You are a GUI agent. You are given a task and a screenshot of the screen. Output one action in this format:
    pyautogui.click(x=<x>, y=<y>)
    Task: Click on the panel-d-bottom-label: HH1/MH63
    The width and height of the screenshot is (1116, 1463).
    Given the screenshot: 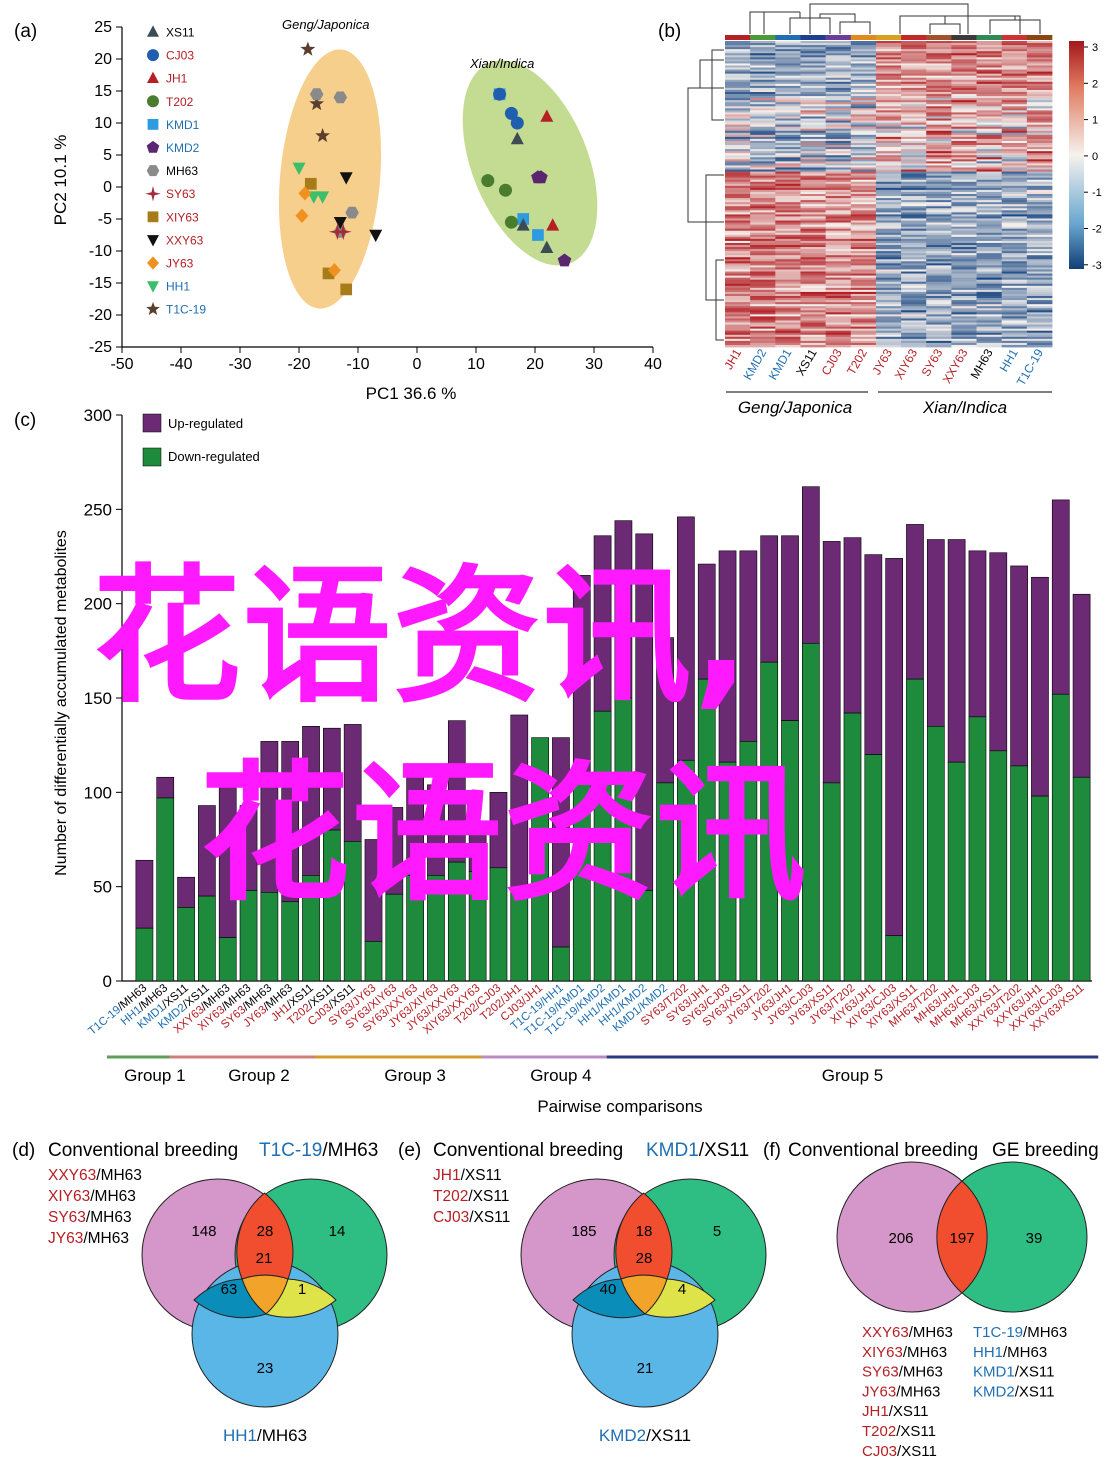 What is the action you would take?
    pyautogui.click(x=265, y=1435)
    